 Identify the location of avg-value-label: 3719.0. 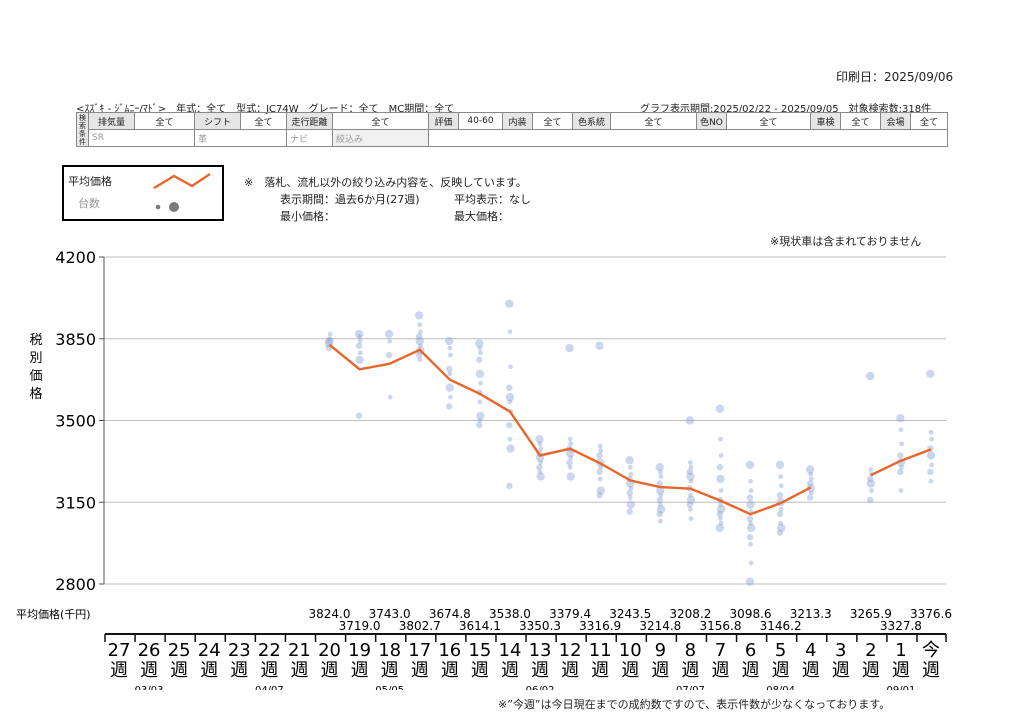
(360, 626).